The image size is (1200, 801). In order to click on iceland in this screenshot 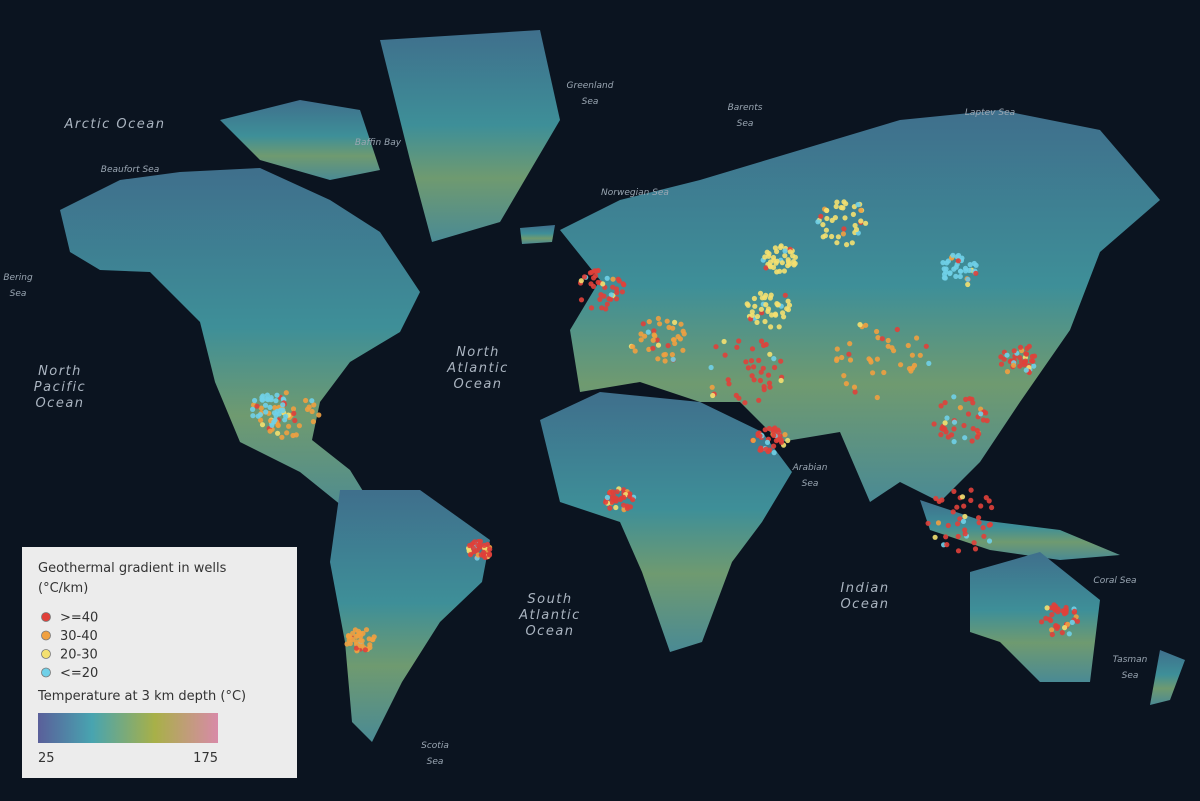, I will do `click(537, 234)`.